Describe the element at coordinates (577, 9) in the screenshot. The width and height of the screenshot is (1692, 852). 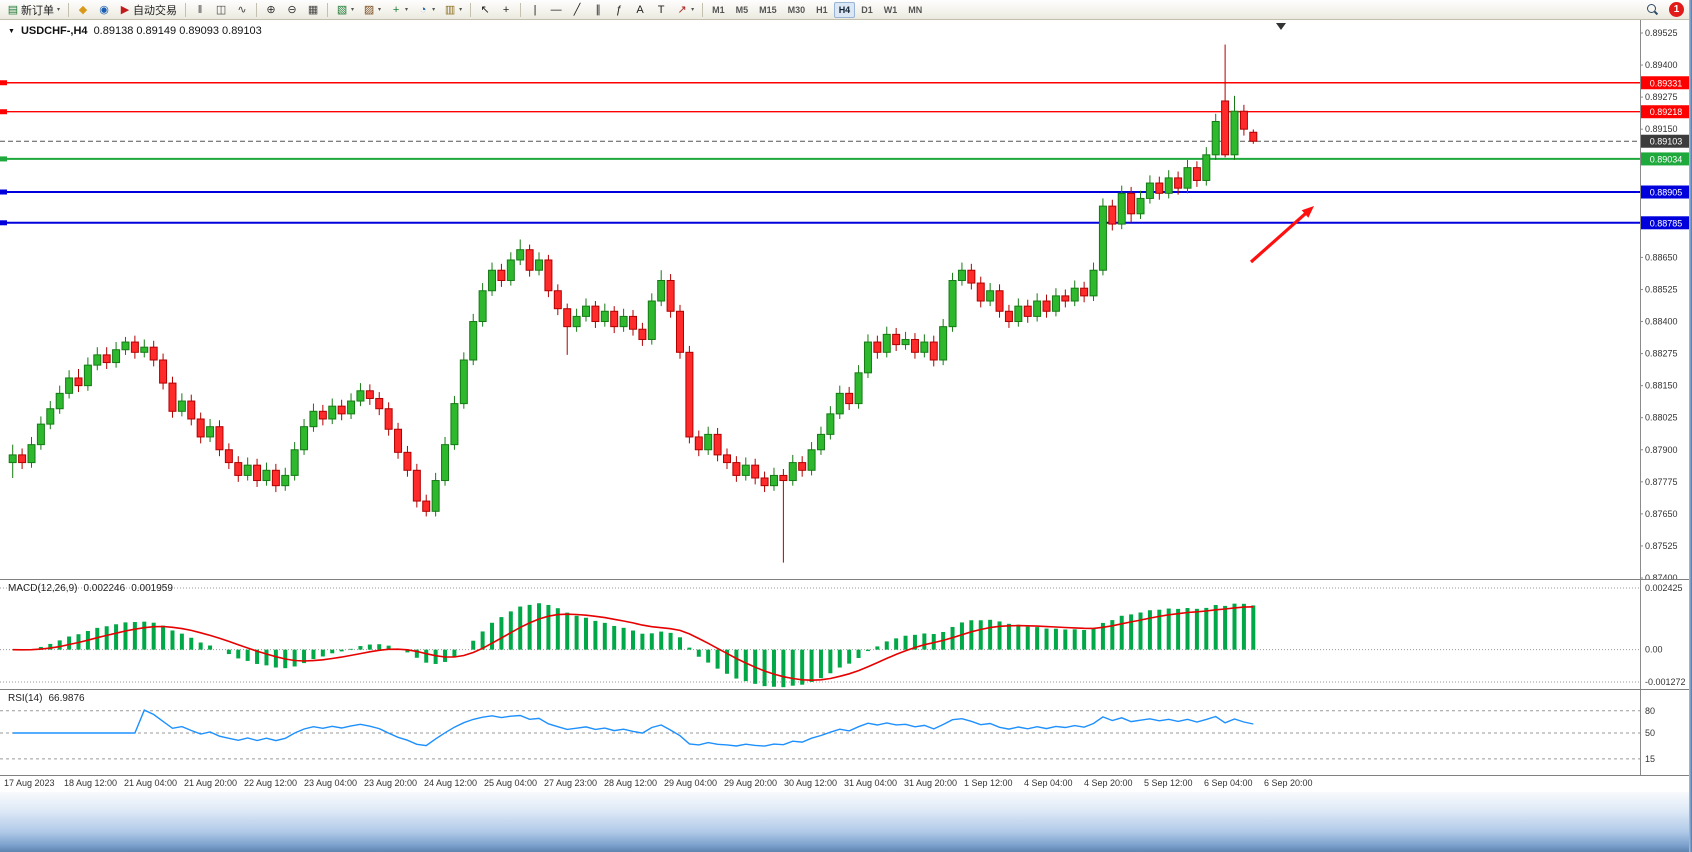
I see `trendline-button: ╱` at that location.